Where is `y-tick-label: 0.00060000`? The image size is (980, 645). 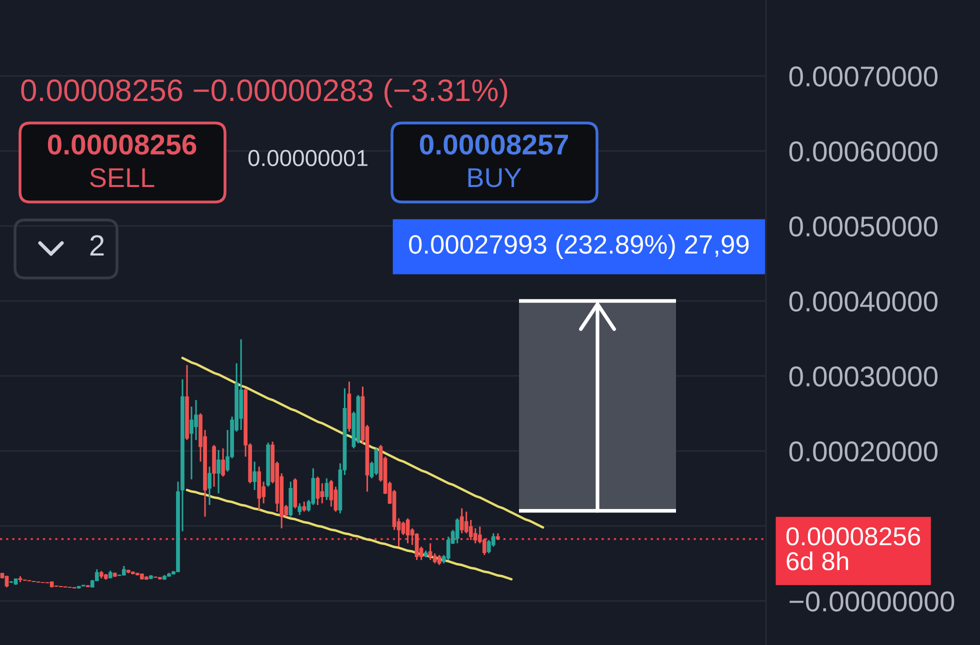
y-tick-label: 0.00060000 is located at coordinates (863, 151).